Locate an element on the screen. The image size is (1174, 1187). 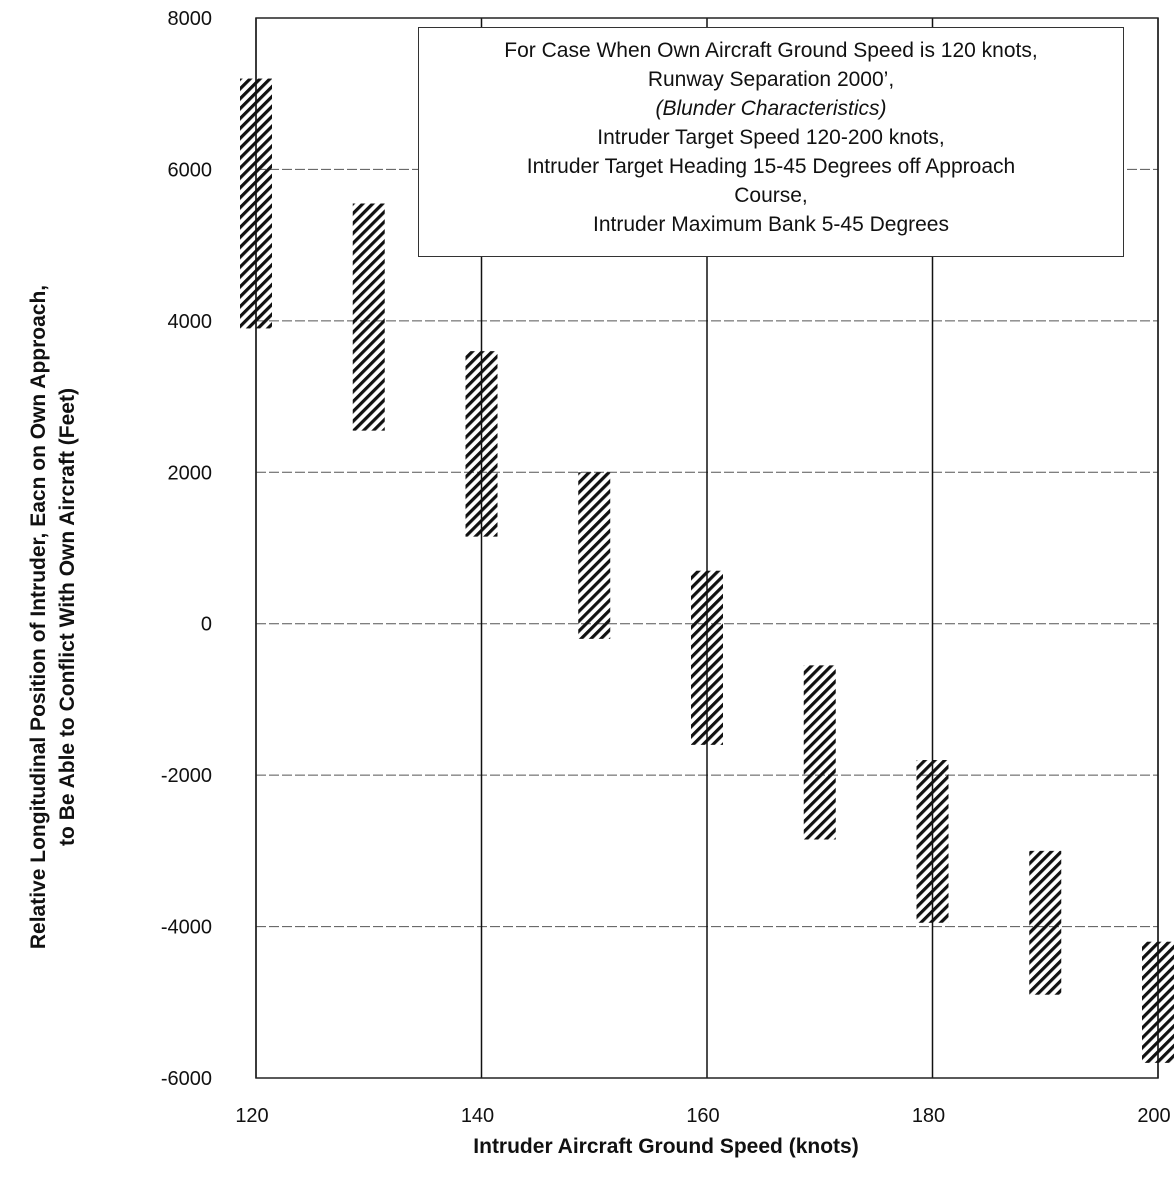
annotation-line: Intruder Target Speed 120-200 knots, is located at coordinates (771, 137).